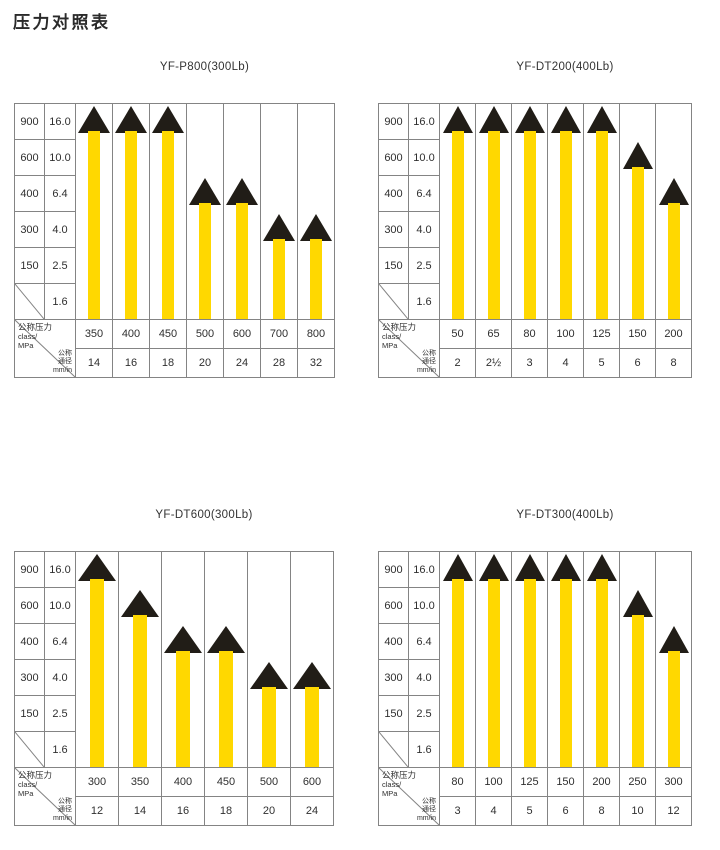 This screenshot has height=850, width=720. Describe the element at coordinates (457, 782) in the screenshot. I see `diameter-mm-cell: 80` at that location.